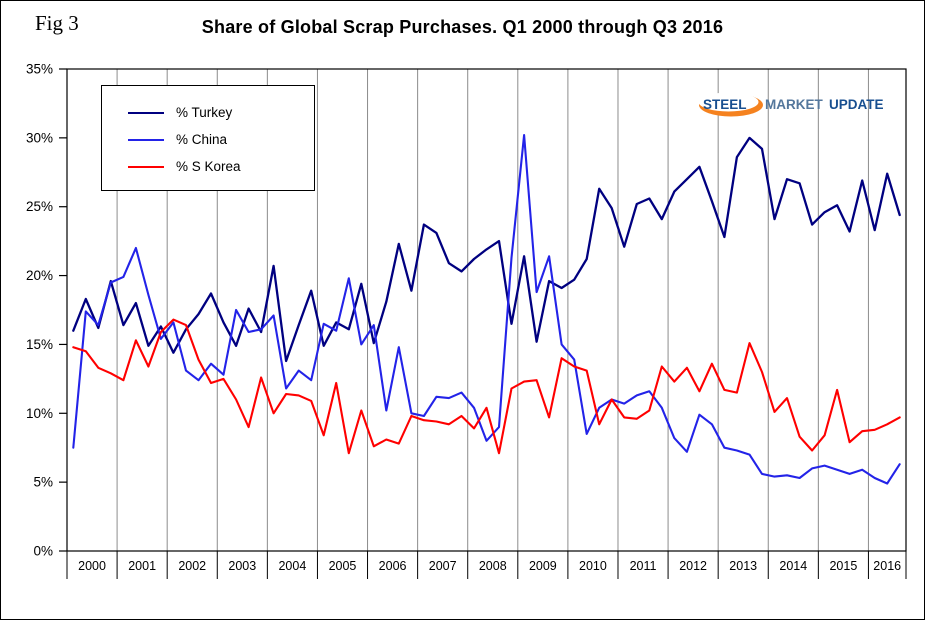  Describe the element at coordinates (743, 566) in the screenshot. I see `x-axis-year-label: 2013` at that location.